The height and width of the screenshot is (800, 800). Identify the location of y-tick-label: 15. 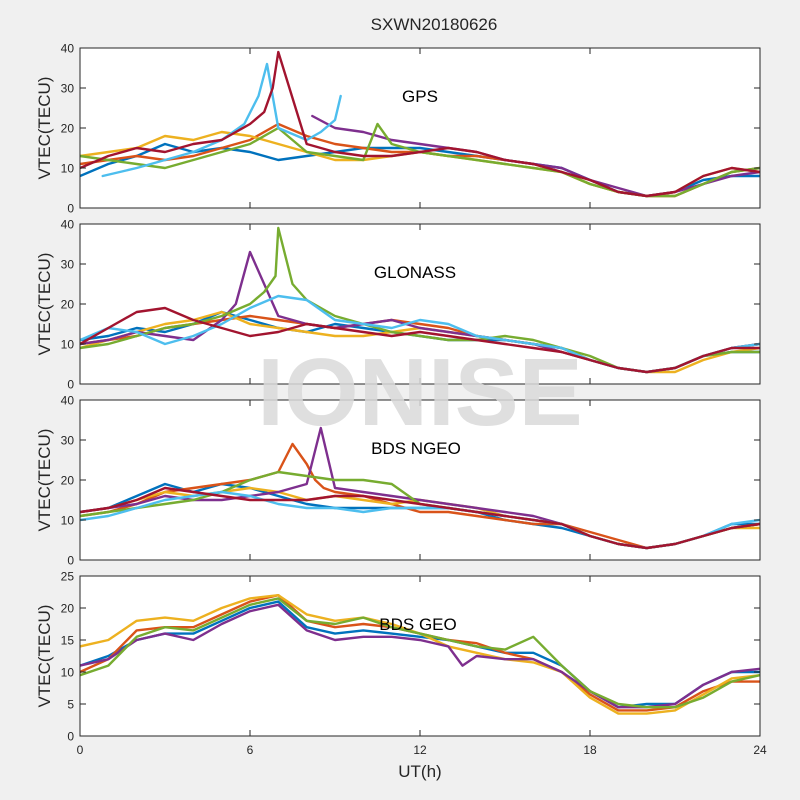
(68, 641).